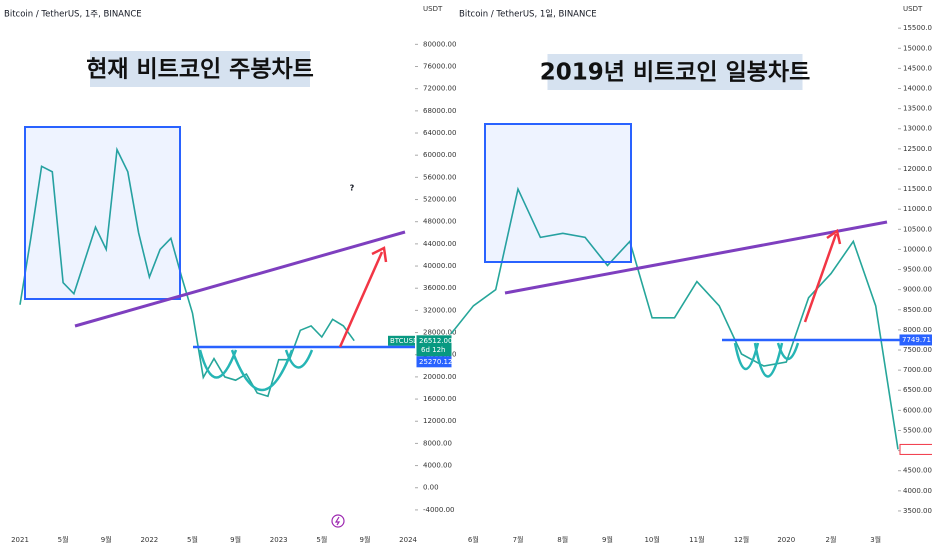 This screenshot has height=550, width=932. What do you see at coordinates (917, 48) in the screenshot?
I see `y-tick-label: 15000.00` at bounding box center [917, 48].